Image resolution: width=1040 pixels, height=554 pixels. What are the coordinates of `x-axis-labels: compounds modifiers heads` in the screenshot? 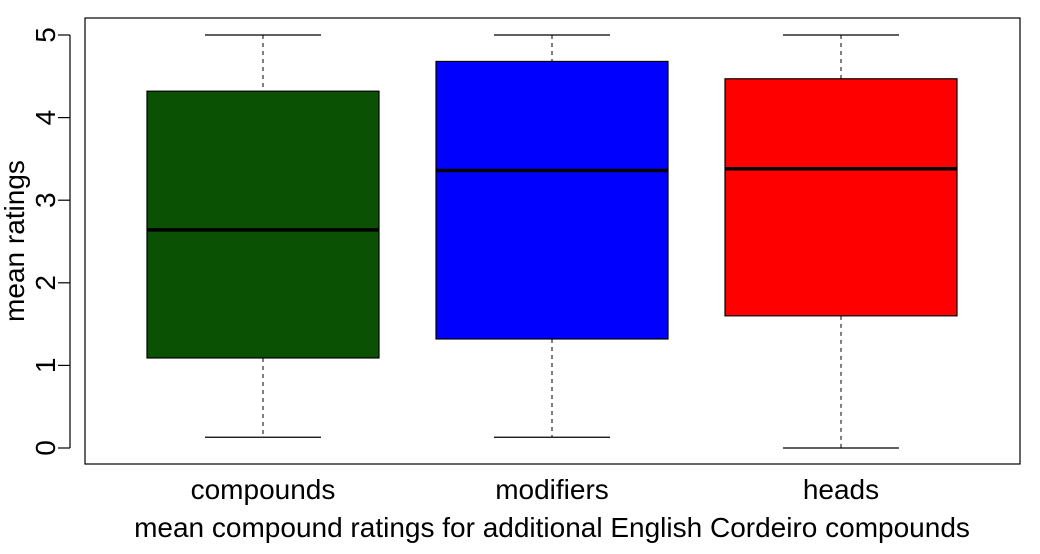 It's located at (535, 489).